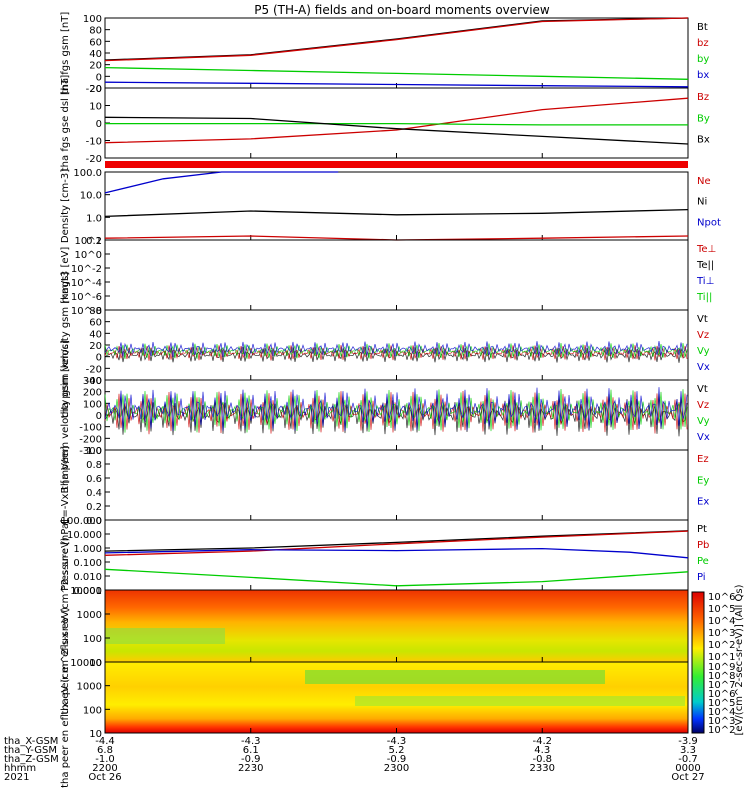  I want to click on orbit-value: 4.3, so click(542, 750).